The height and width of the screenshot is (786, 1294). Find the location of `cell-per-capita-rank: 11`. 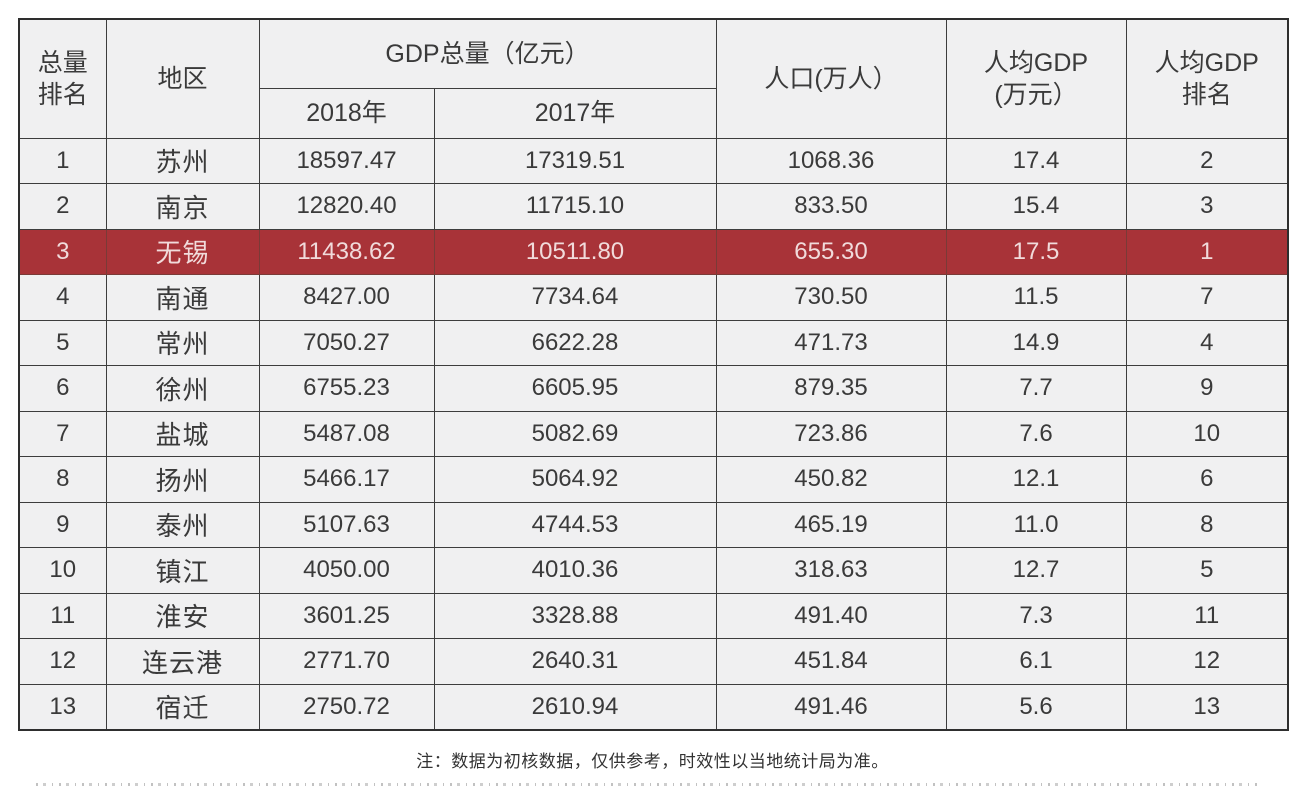

cell-per-capita-rank: 11 is located at coordinates (1207, 615).